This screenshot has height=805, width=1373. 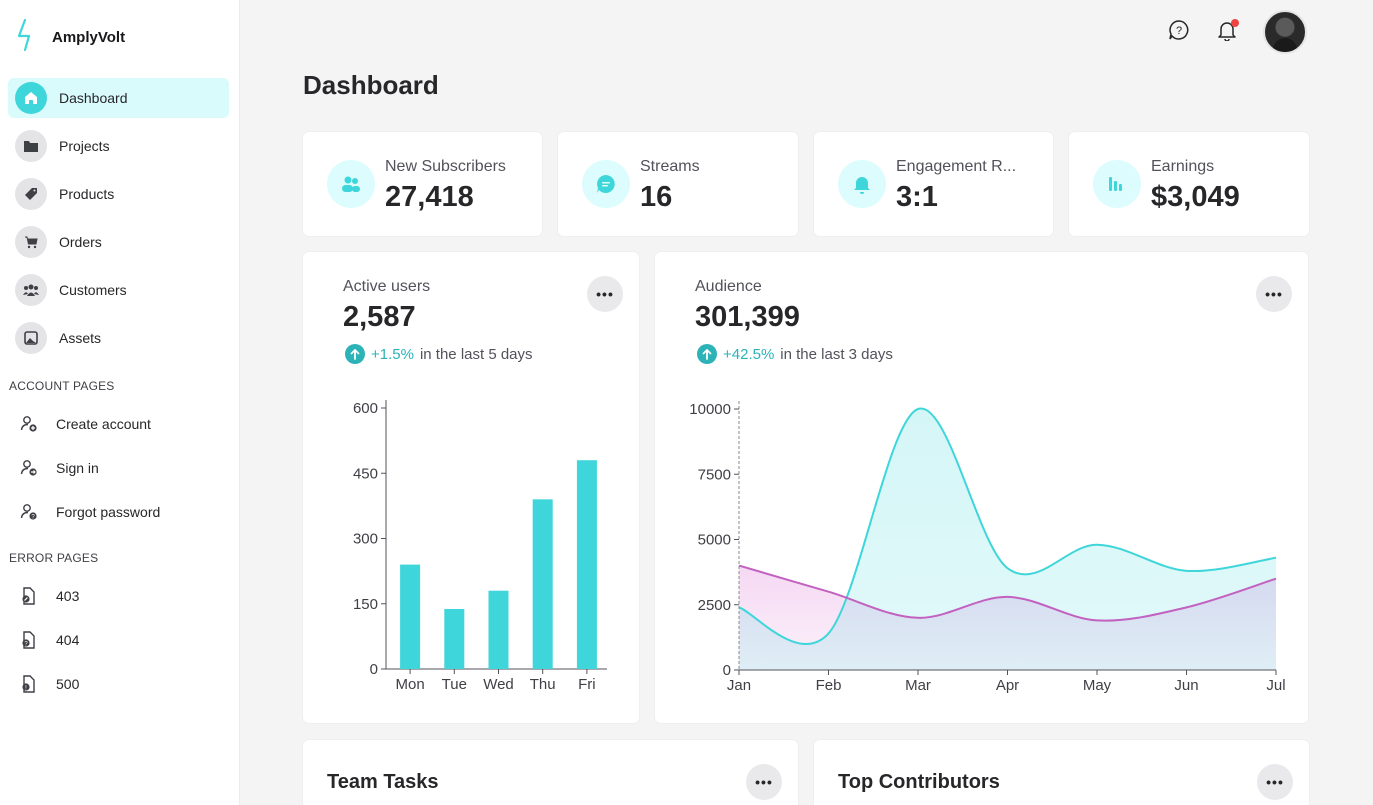 I want to click on x-tick-label: Thu, so click(x=543, y=684).